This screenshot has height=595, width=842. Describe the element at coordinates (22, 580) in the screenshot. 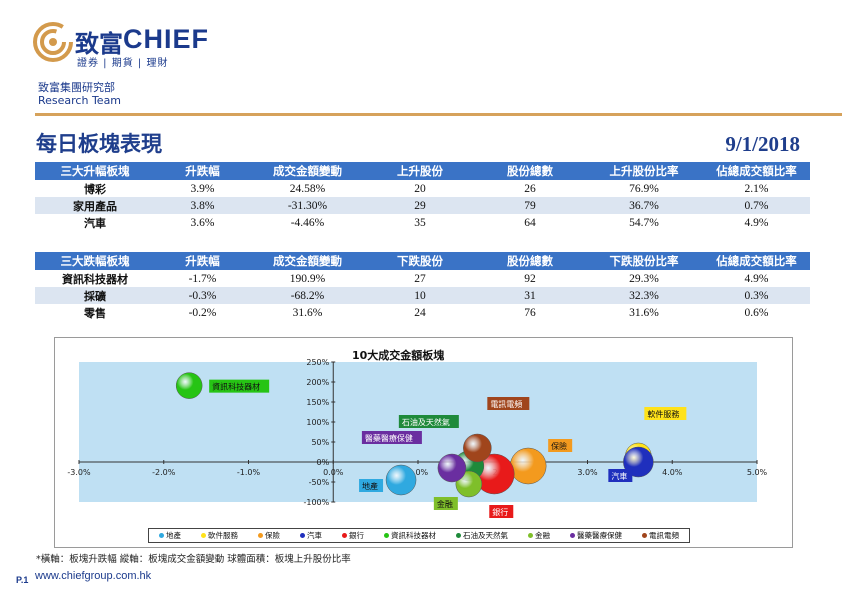

I see `page-number: P.1` at that location.